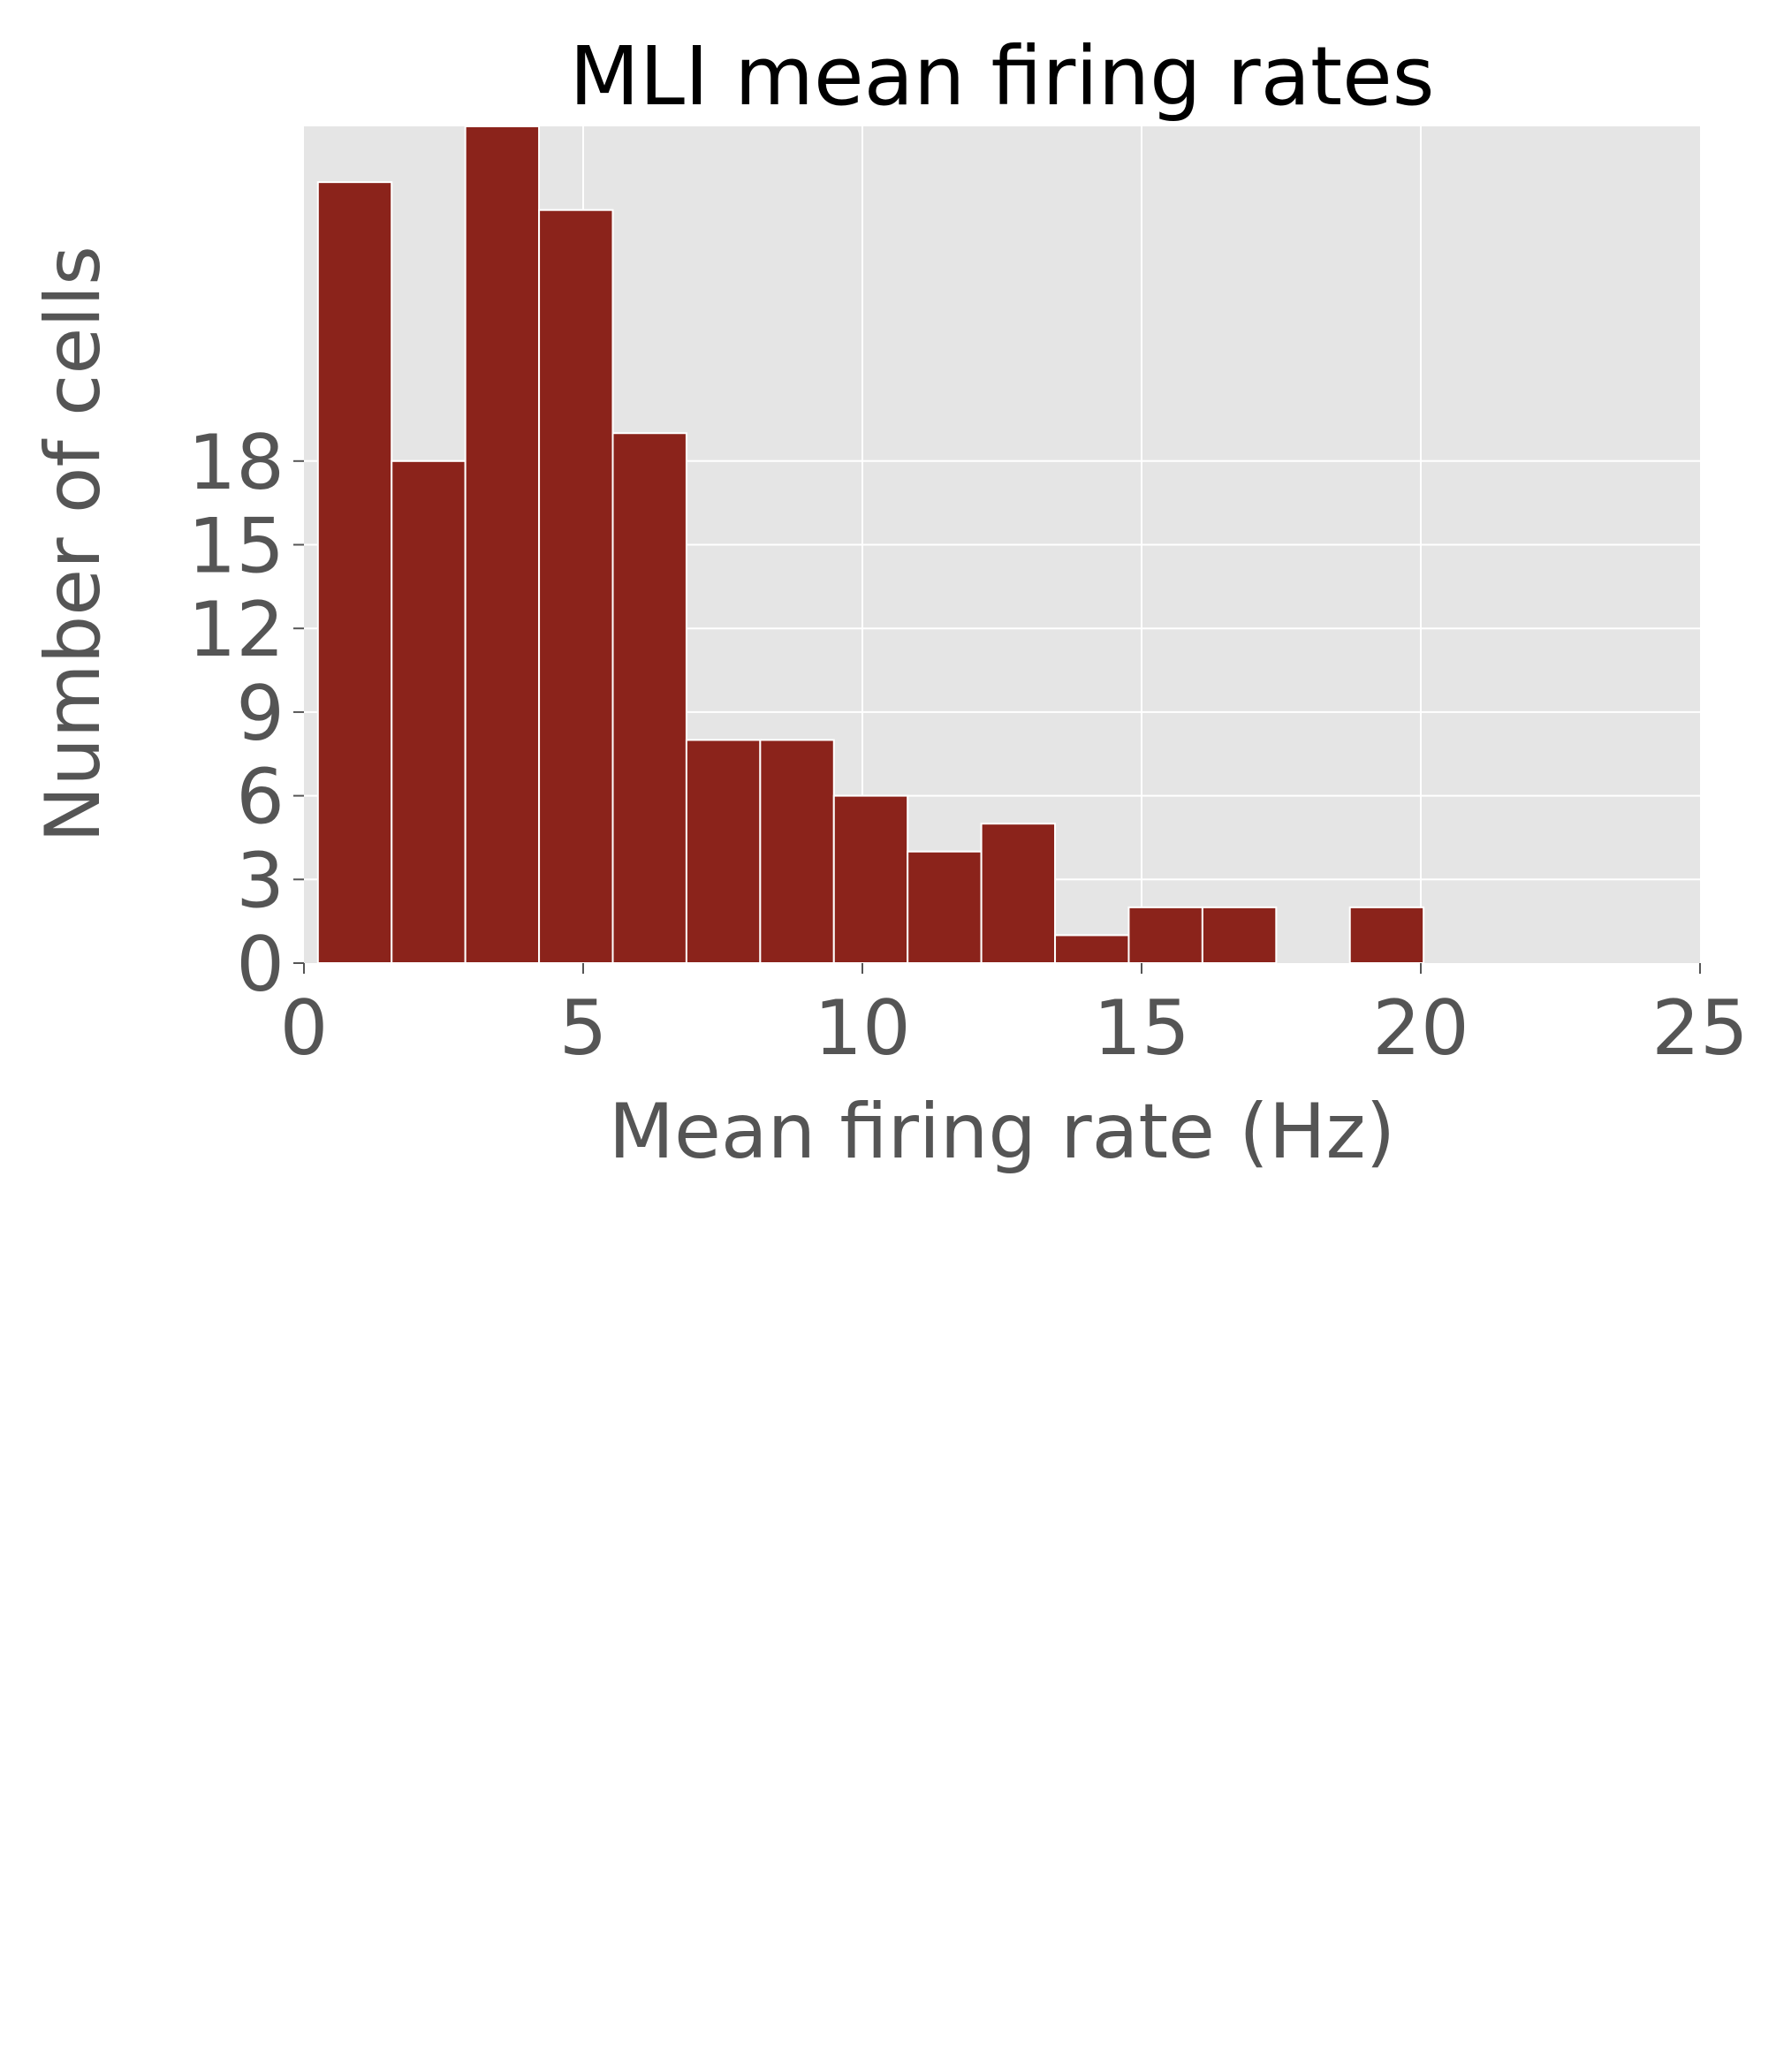  What do you see at coordinates (1141, 1028) in the screenshot?
I see `x-tick-label: 15` at bounding box center [1141, 1028].